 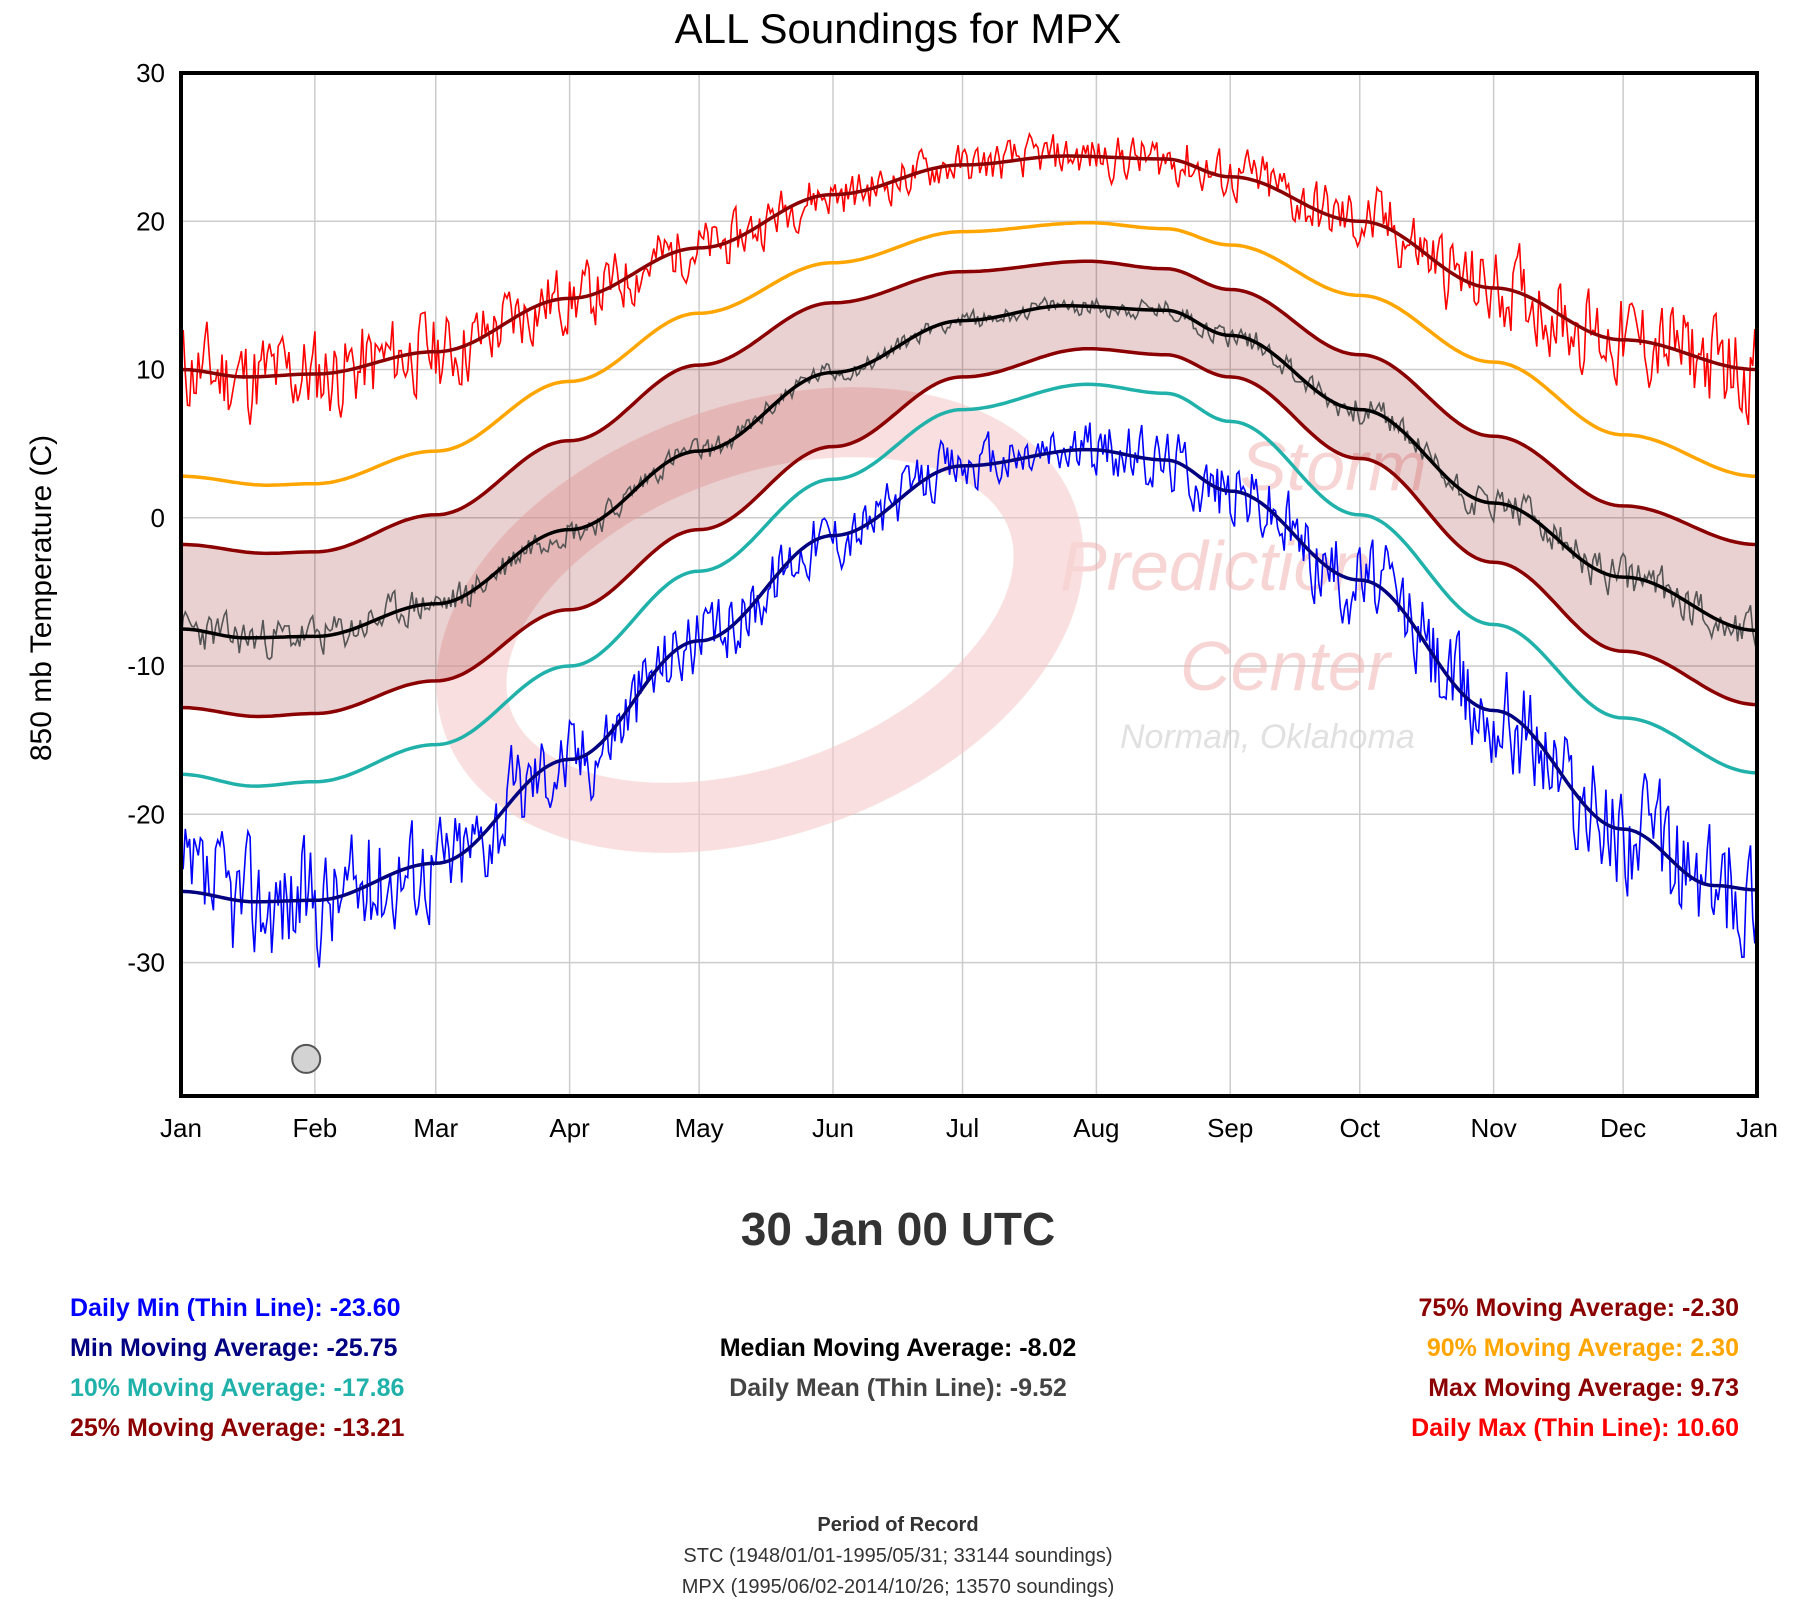 What do you see at coordinates (146, 963) in the screenshot?
I see `y-tick-label: -30` at bounding box center [146, 963].